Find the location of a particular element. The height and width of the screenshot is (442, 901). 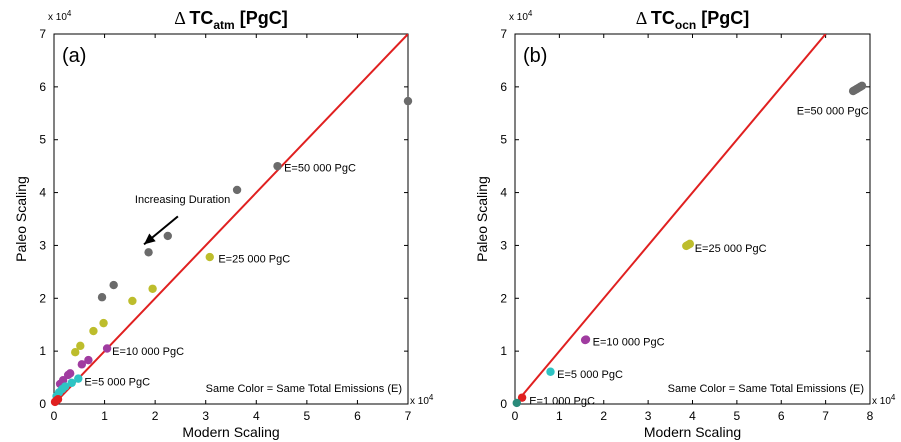

chart-title: Δ TCatm [PgC] is located at coordinates (230, 20).